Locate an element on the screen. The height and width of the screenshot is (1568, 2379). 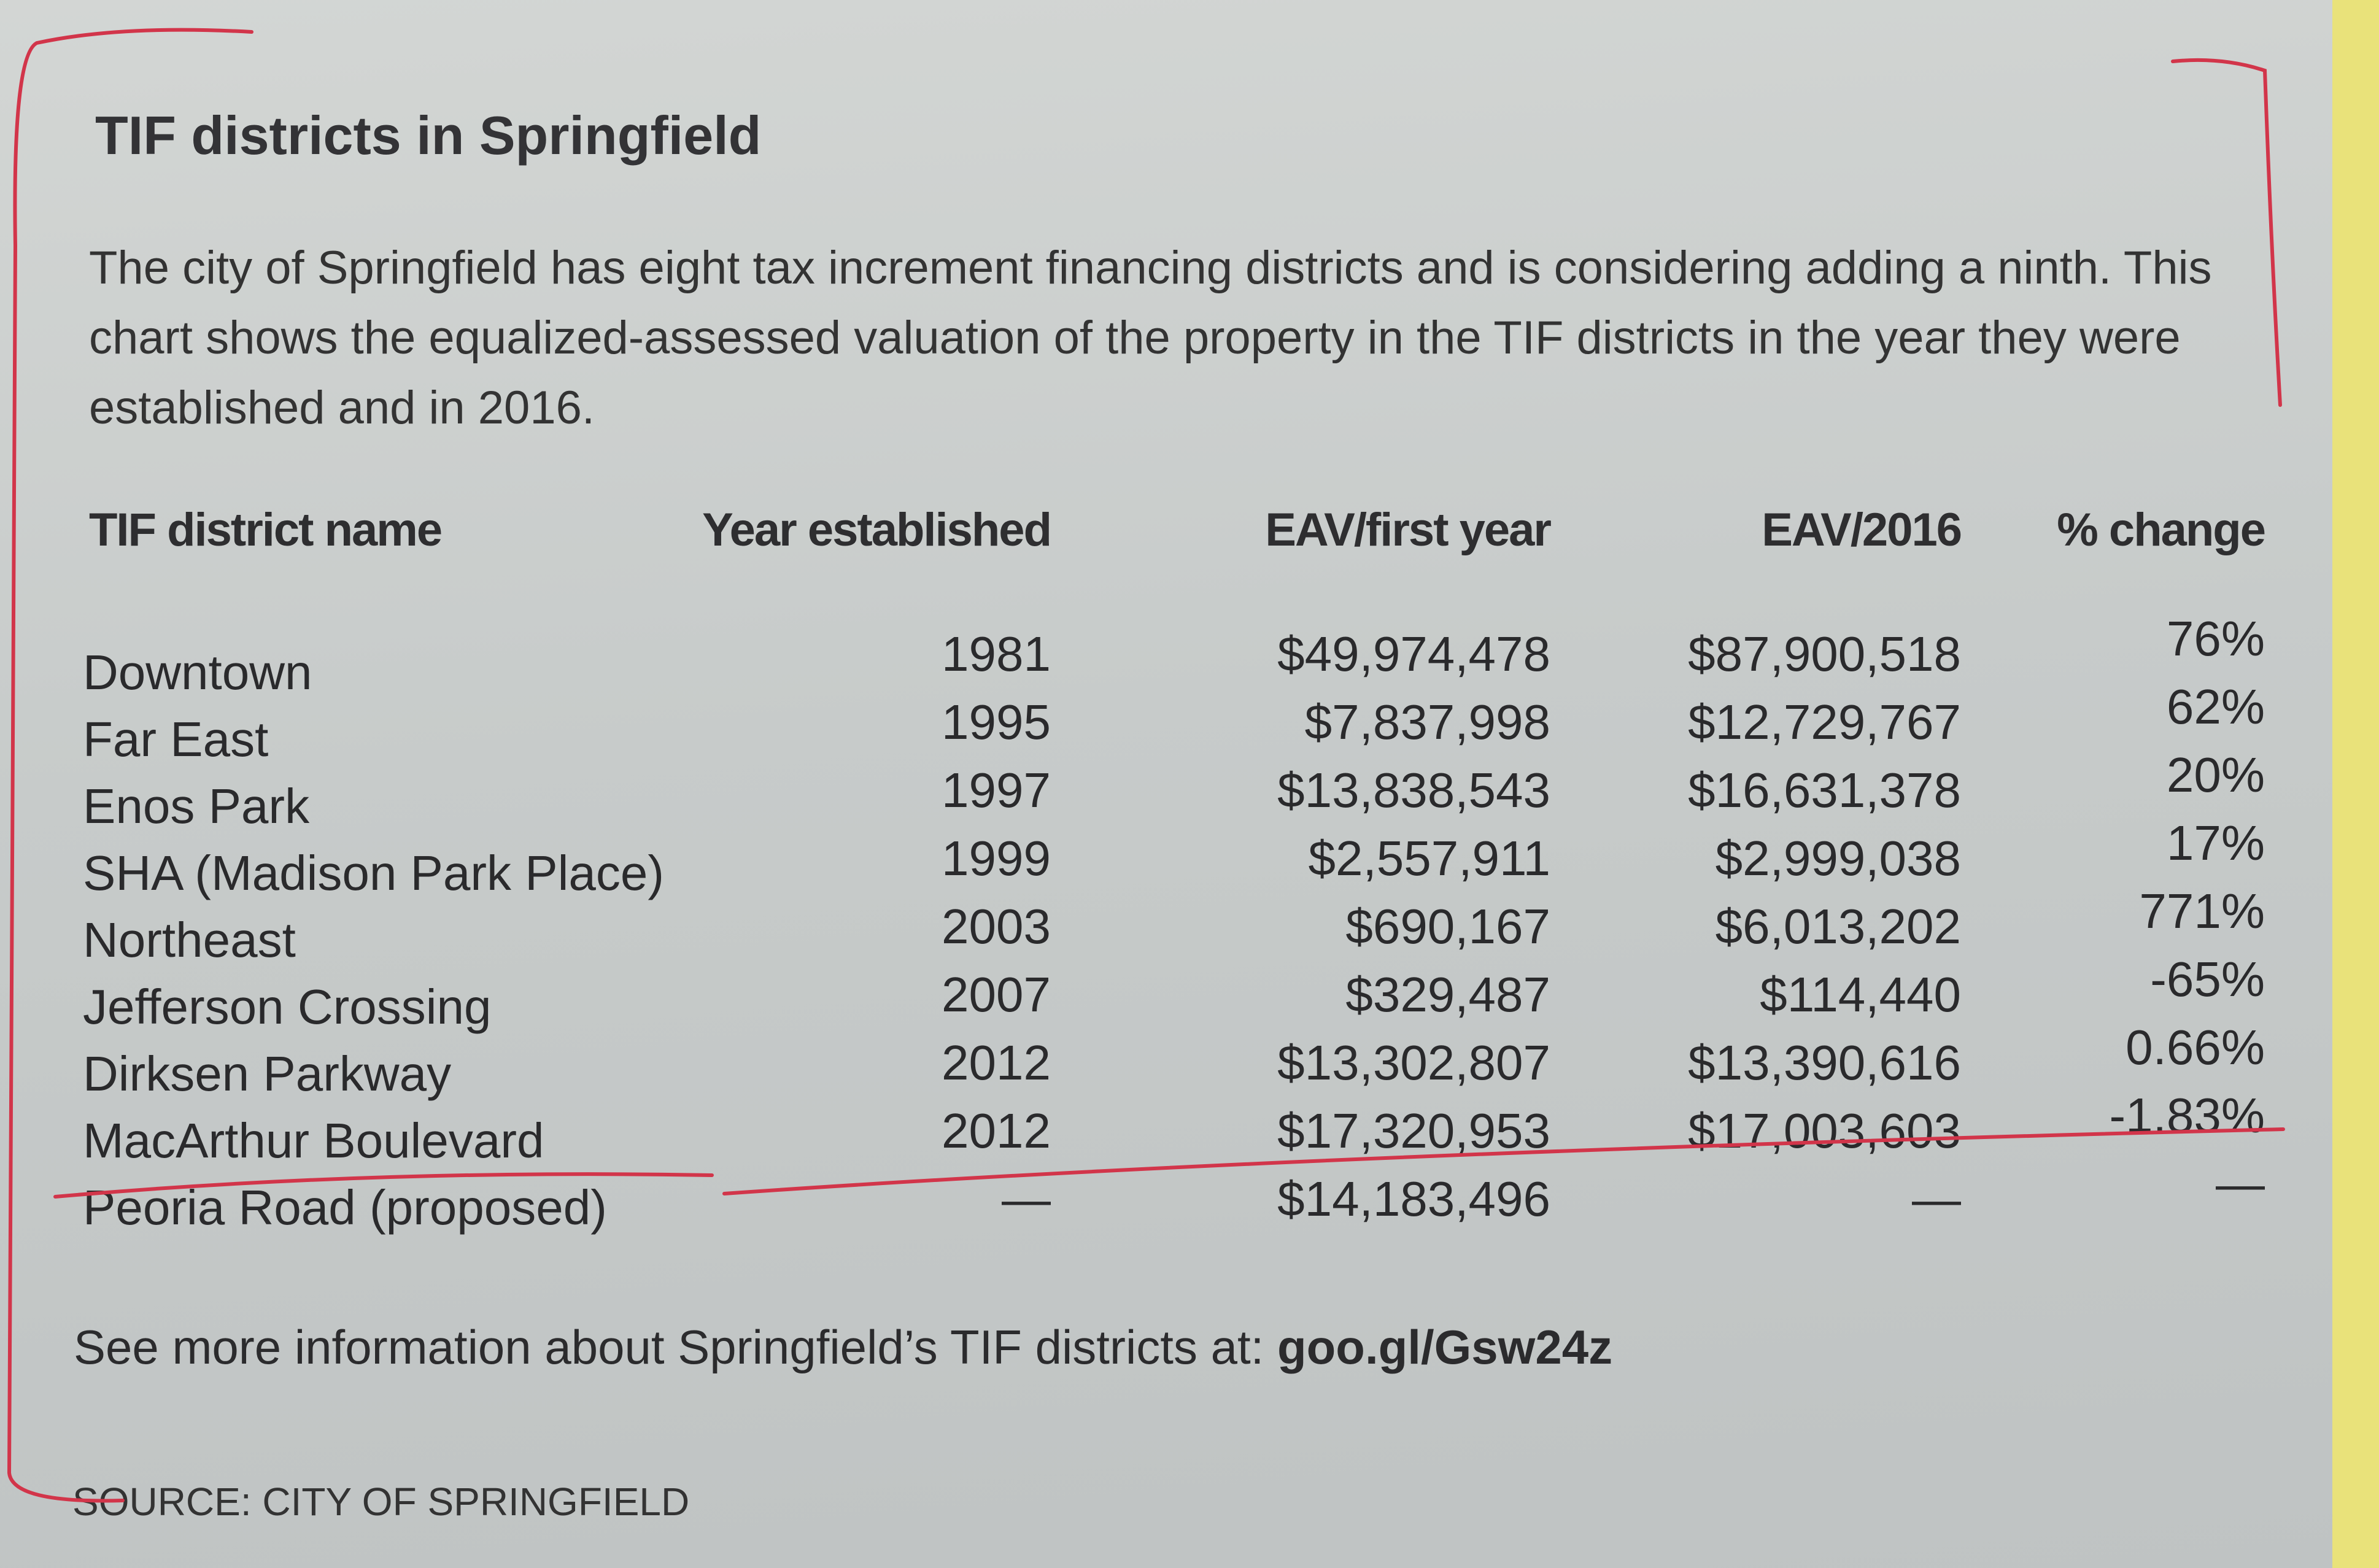
district-name: Downtown is located at coordinates (197, 672).